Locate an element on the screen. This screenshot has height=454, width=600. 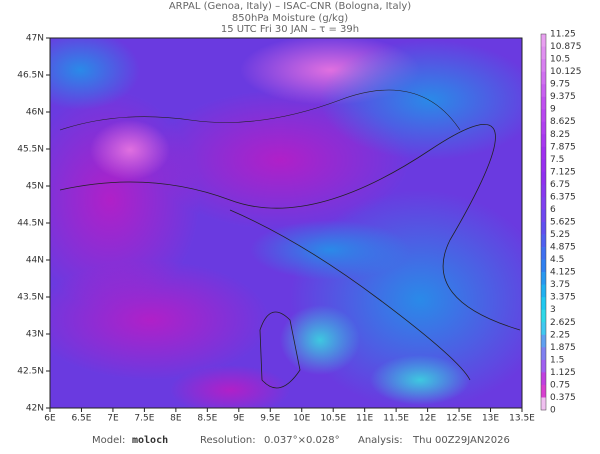
colorbar-label: 9.75 is located at coordinates (560, 85).